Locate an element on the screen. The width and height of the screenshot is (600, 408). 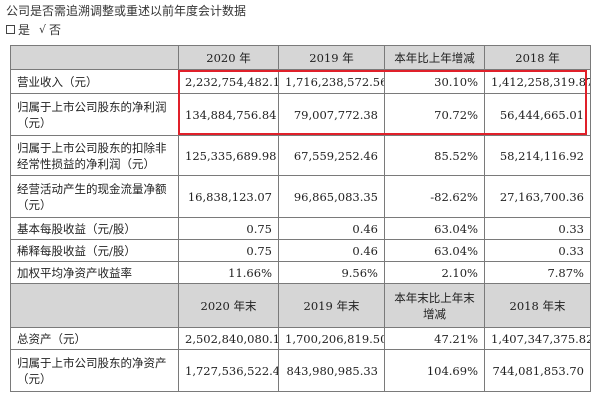
header-cell: 本年比上年增减 is located at coordinates (434, 57).